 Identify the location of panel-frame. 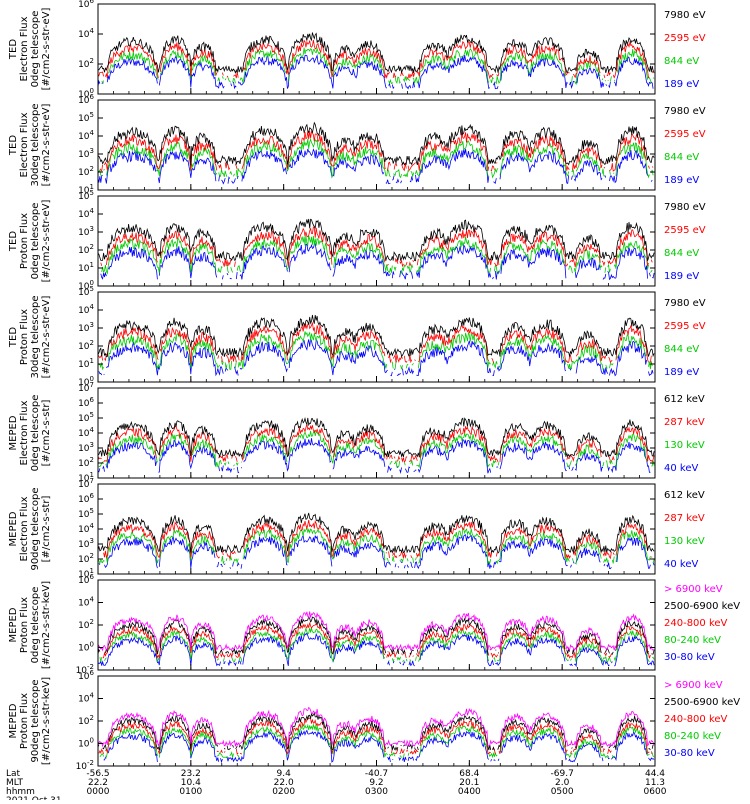
(376, 145).